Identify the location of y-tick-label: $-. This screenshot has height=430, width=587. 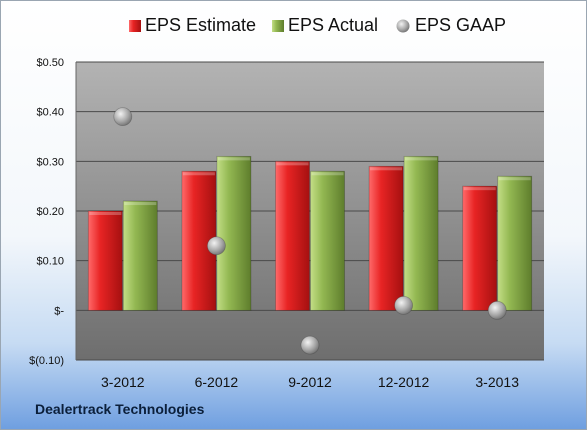
(59, 311).